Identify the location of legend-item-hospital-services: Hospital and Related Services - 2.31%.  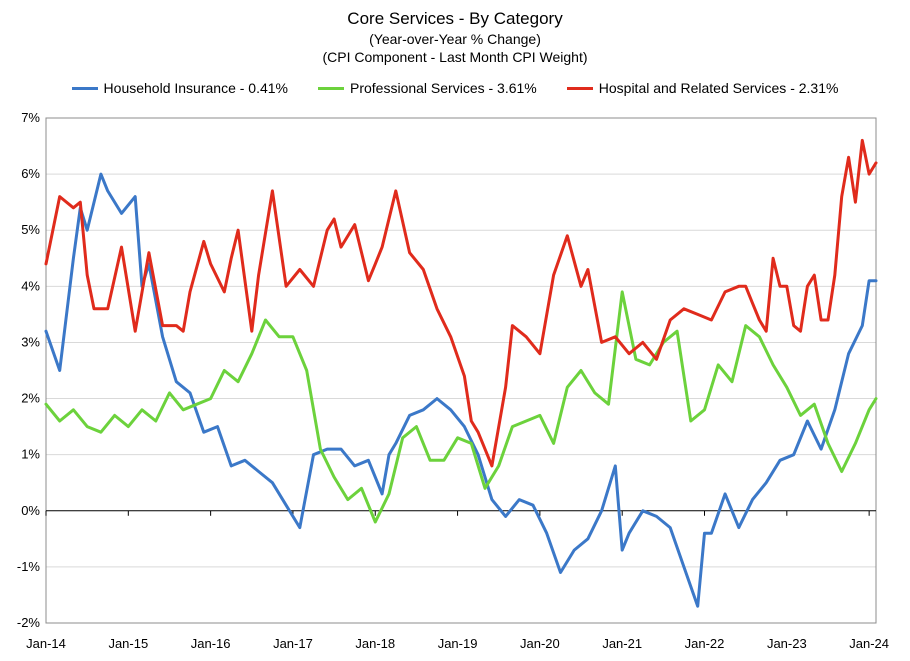
(702, 88).